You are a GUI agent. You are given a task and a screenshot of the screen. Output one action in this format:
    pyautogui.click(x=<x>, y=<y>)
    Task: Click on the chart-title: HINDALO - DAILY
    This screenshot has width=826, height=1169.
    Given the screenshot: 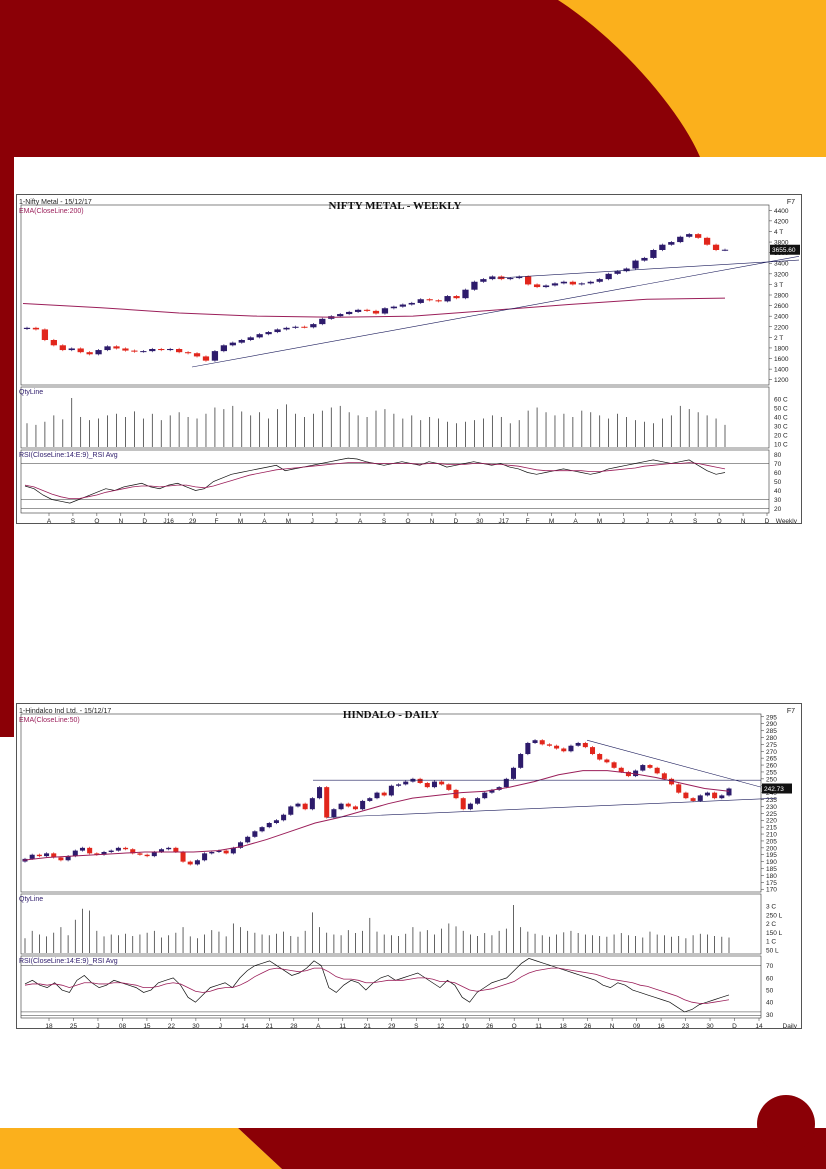 What is the action you would take?
    pyautogui.click(x=391, y=715)
    